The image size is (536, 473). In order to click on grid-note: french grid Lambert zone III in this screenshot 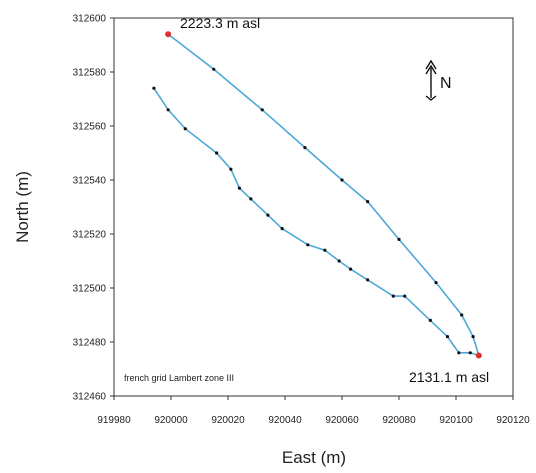, I will do `click(179, 378)`.